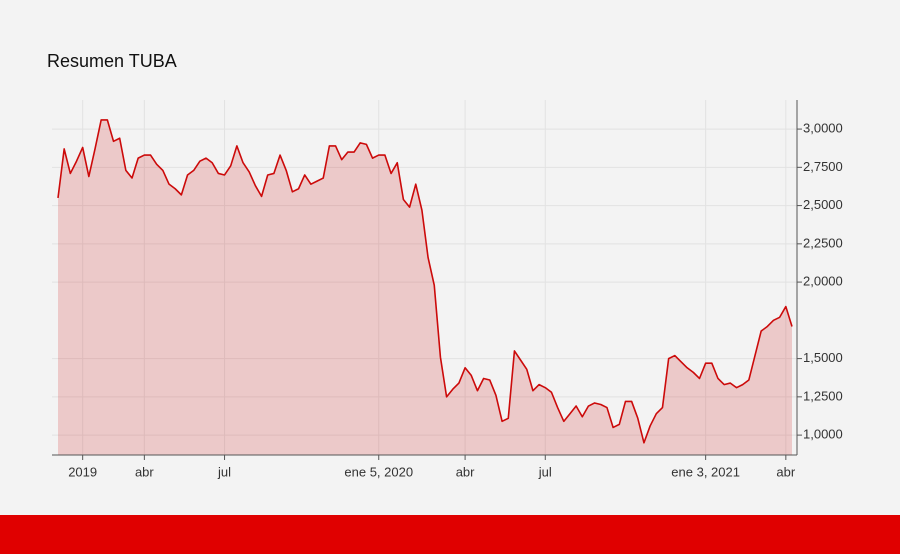 Image resolution: width=900 pixels, height=554 pixels. Describe the element at coordinates (823, 242) in the screenshot. I see `y-tick-label: 2,2500` at that location.